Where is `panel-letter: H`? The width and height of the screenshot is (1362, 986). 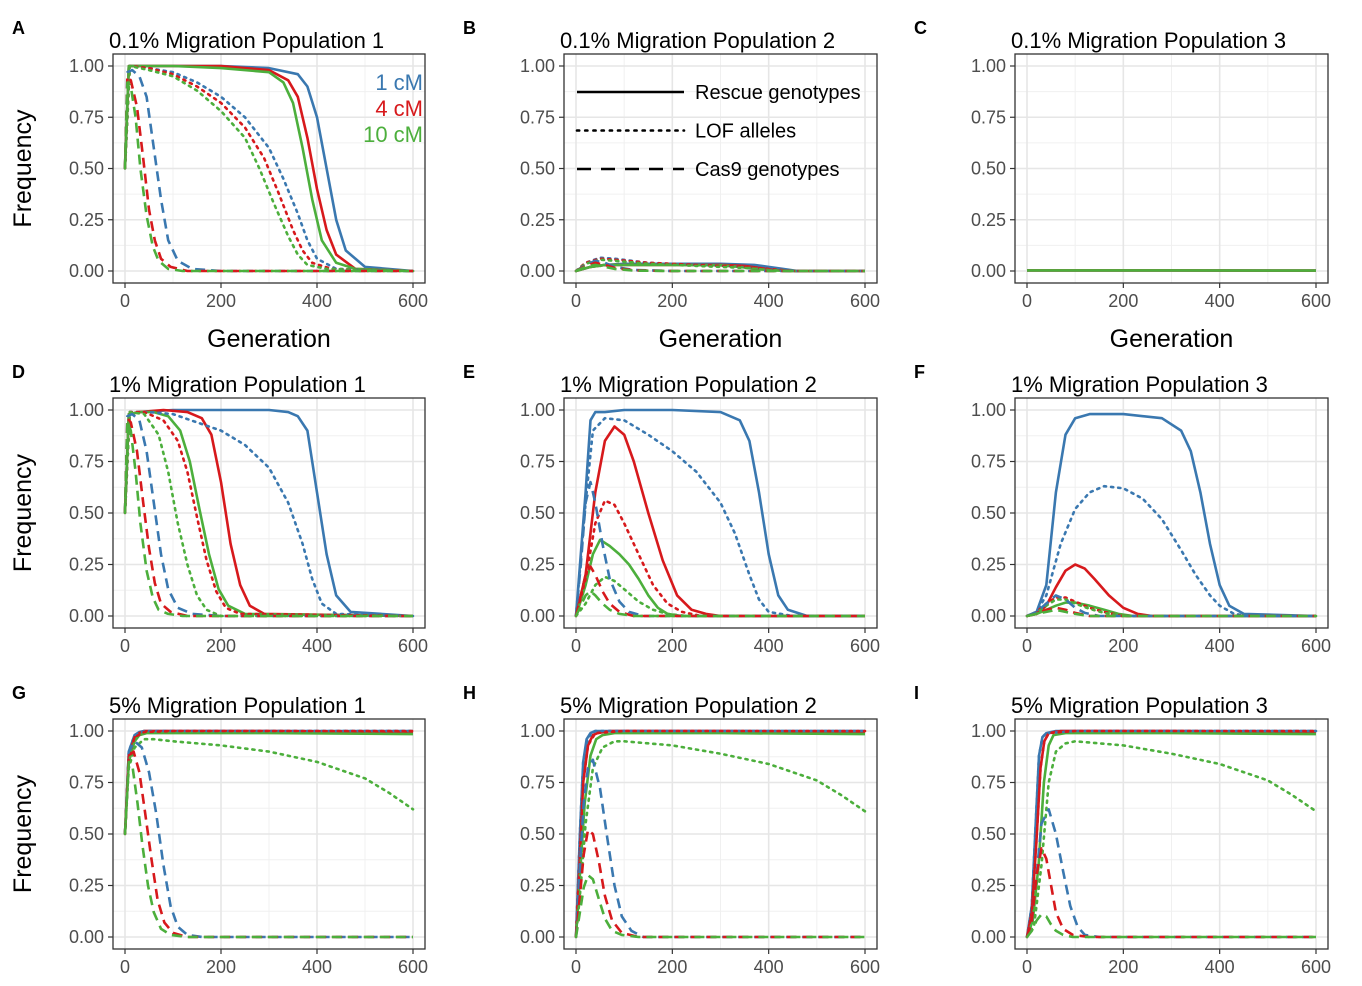
panel-letter: H is located at coordinates (469, 693).